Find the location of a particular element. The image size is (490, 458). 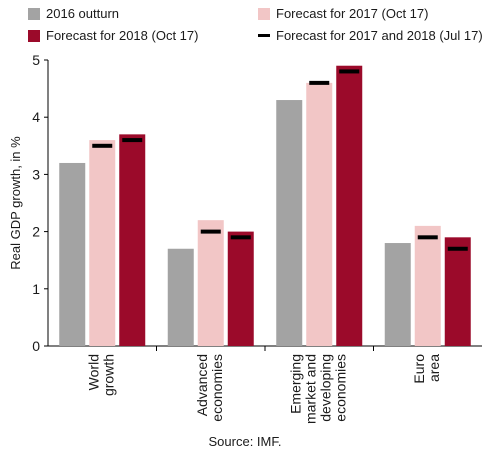

legend-item-jul17: Forecast for 2017 and 2018 (Jul 17) is located at coordinates (370, 35).